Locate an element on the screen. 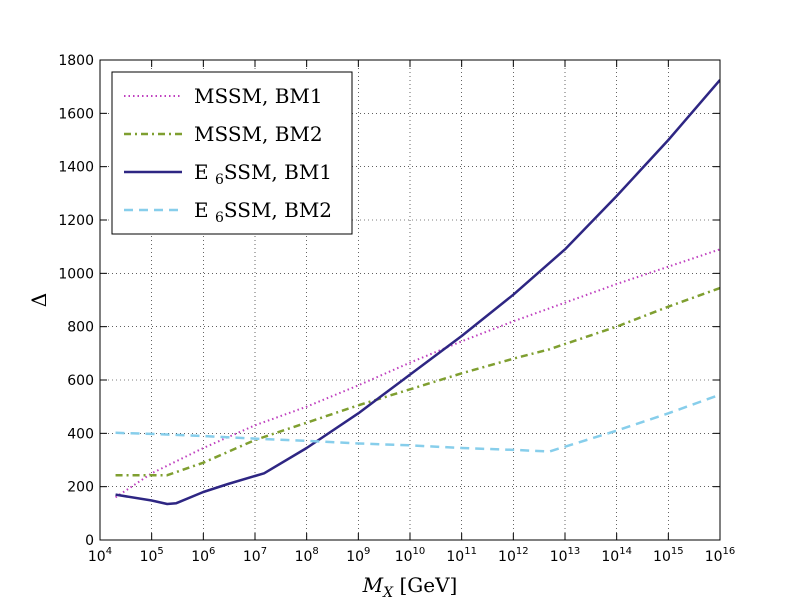 The width and height of the screenshot is (800, 600). y-tick-label: 0 is located at coordinates (89, 541).